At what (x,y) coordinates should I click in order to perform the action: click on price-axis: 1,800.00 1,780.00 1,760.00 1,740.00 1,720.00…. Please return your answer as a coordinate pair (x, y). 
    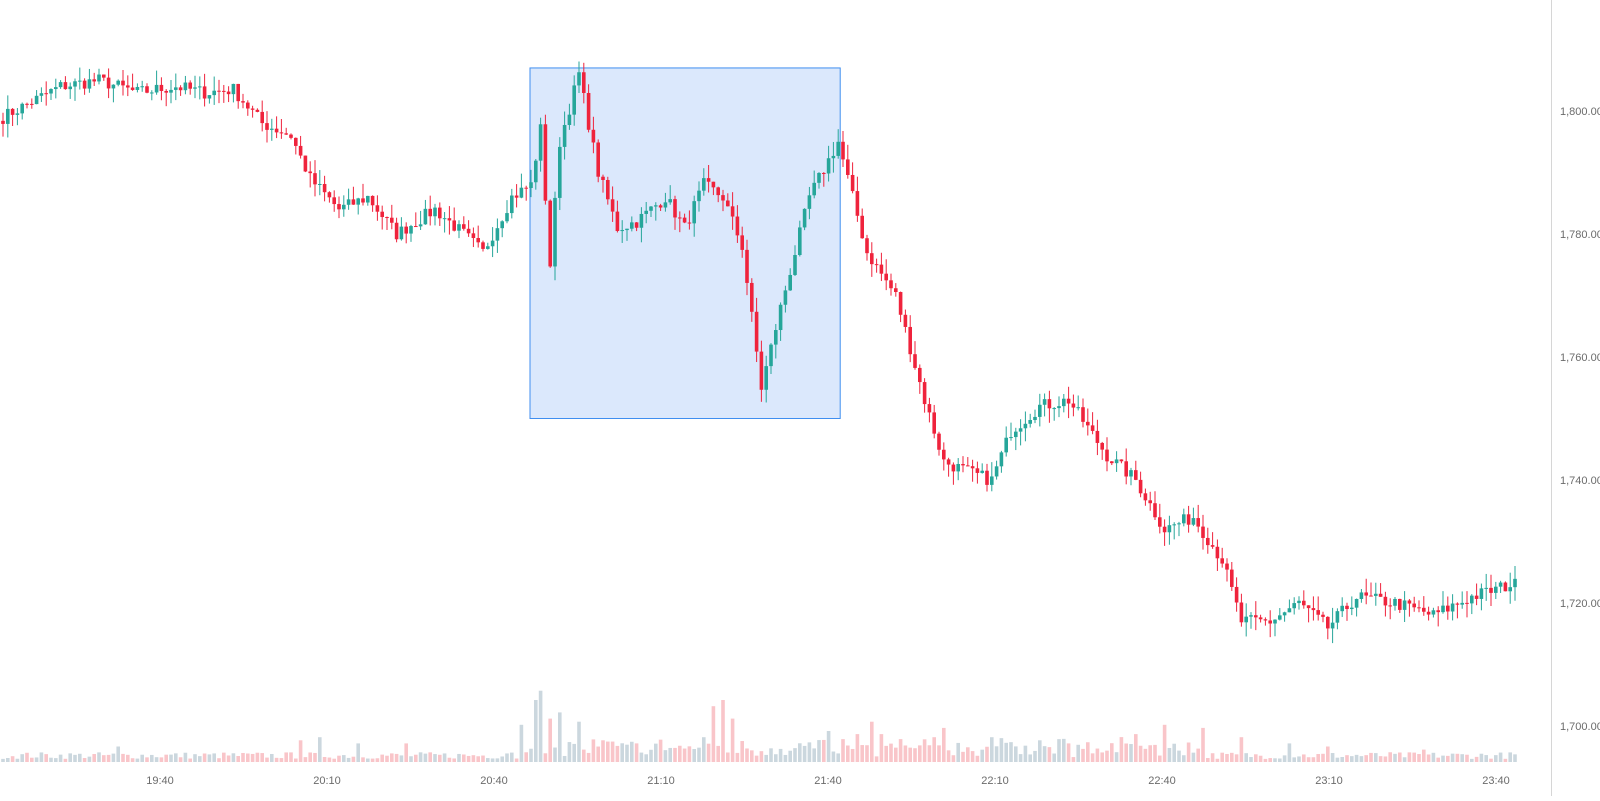
    Looking at the image, I should click on (1580, 419).